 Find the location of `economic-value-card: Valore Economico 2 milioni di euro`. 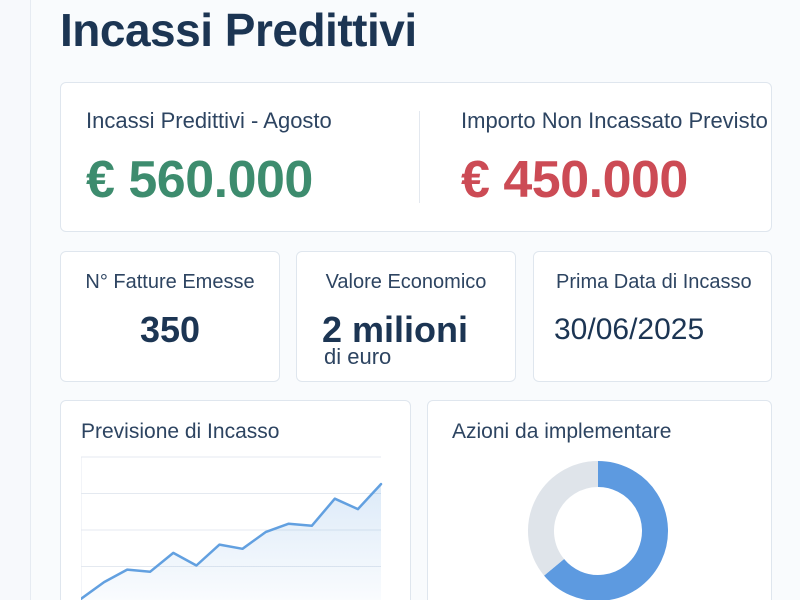

economic-value-card: Valore Economico 2 milioni di euro is located at coordinates (406, 316).